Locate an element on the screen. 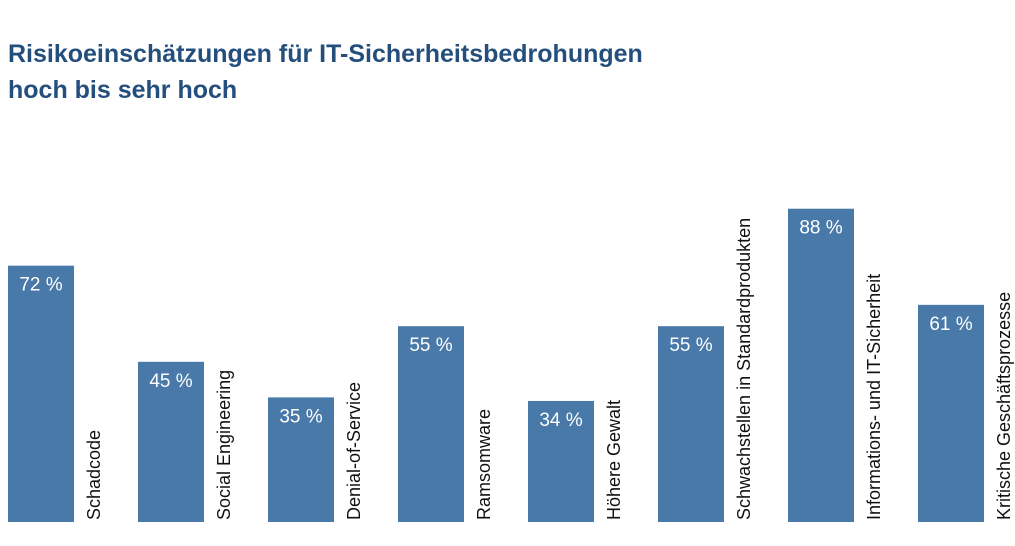  value-label-6: 88 % is located at coordinates (820, 228).